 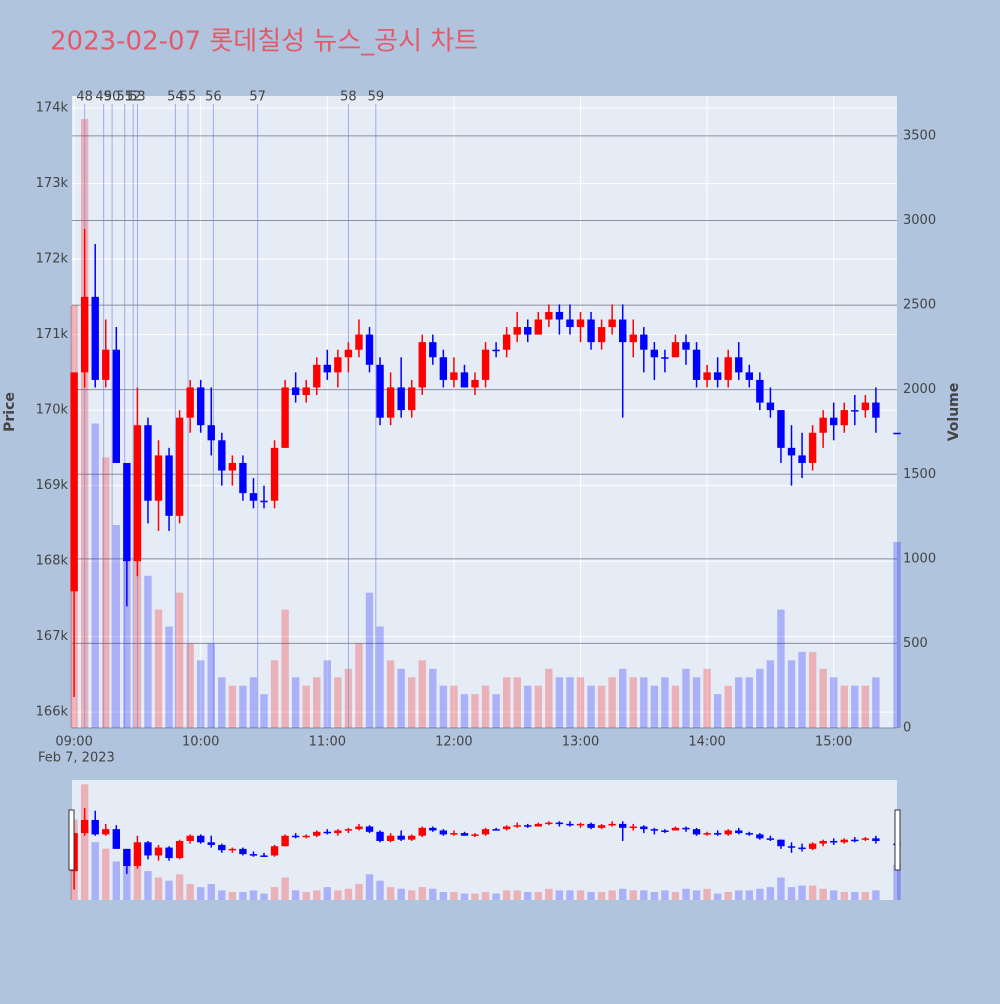 What do you see at coordinates (919, 558) in the screenshot?
I see `y2-tick-label: 1000` at bounding box center [919, 558].